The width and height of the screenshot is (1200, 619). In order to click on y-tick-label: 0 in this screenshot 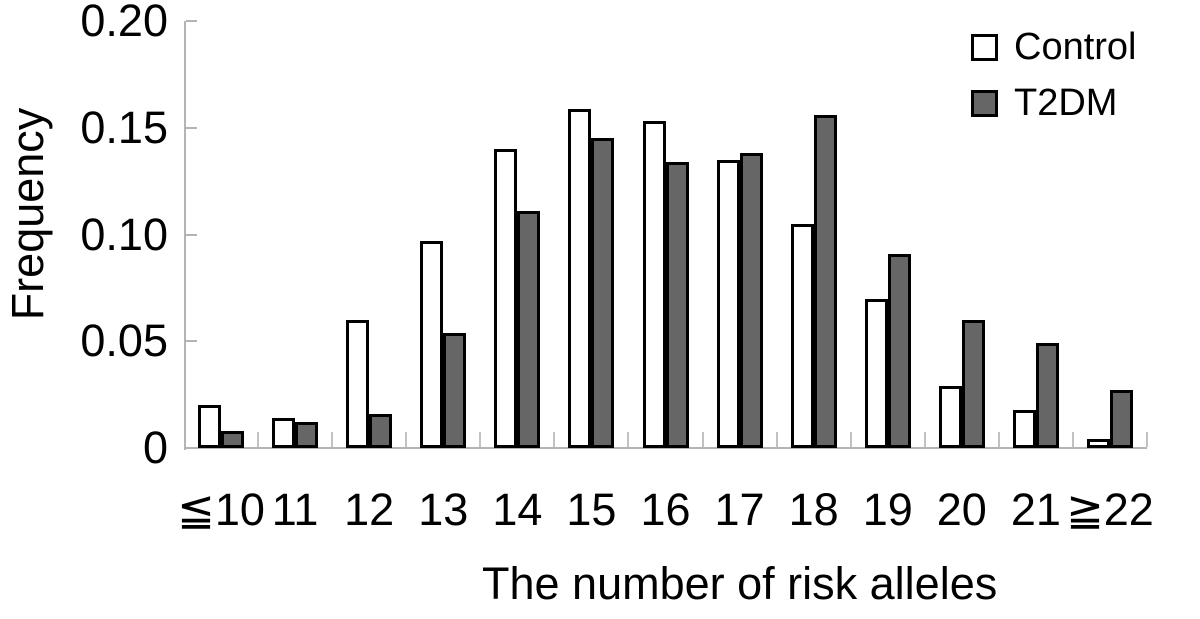, I will do `click(155, 447)`.